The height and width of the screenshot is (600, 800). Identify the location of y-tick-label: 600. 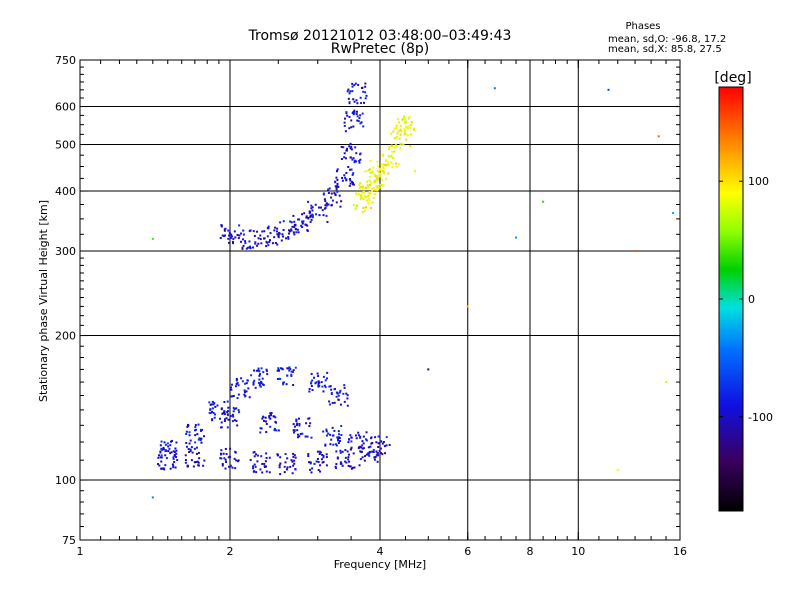
(65, 107).